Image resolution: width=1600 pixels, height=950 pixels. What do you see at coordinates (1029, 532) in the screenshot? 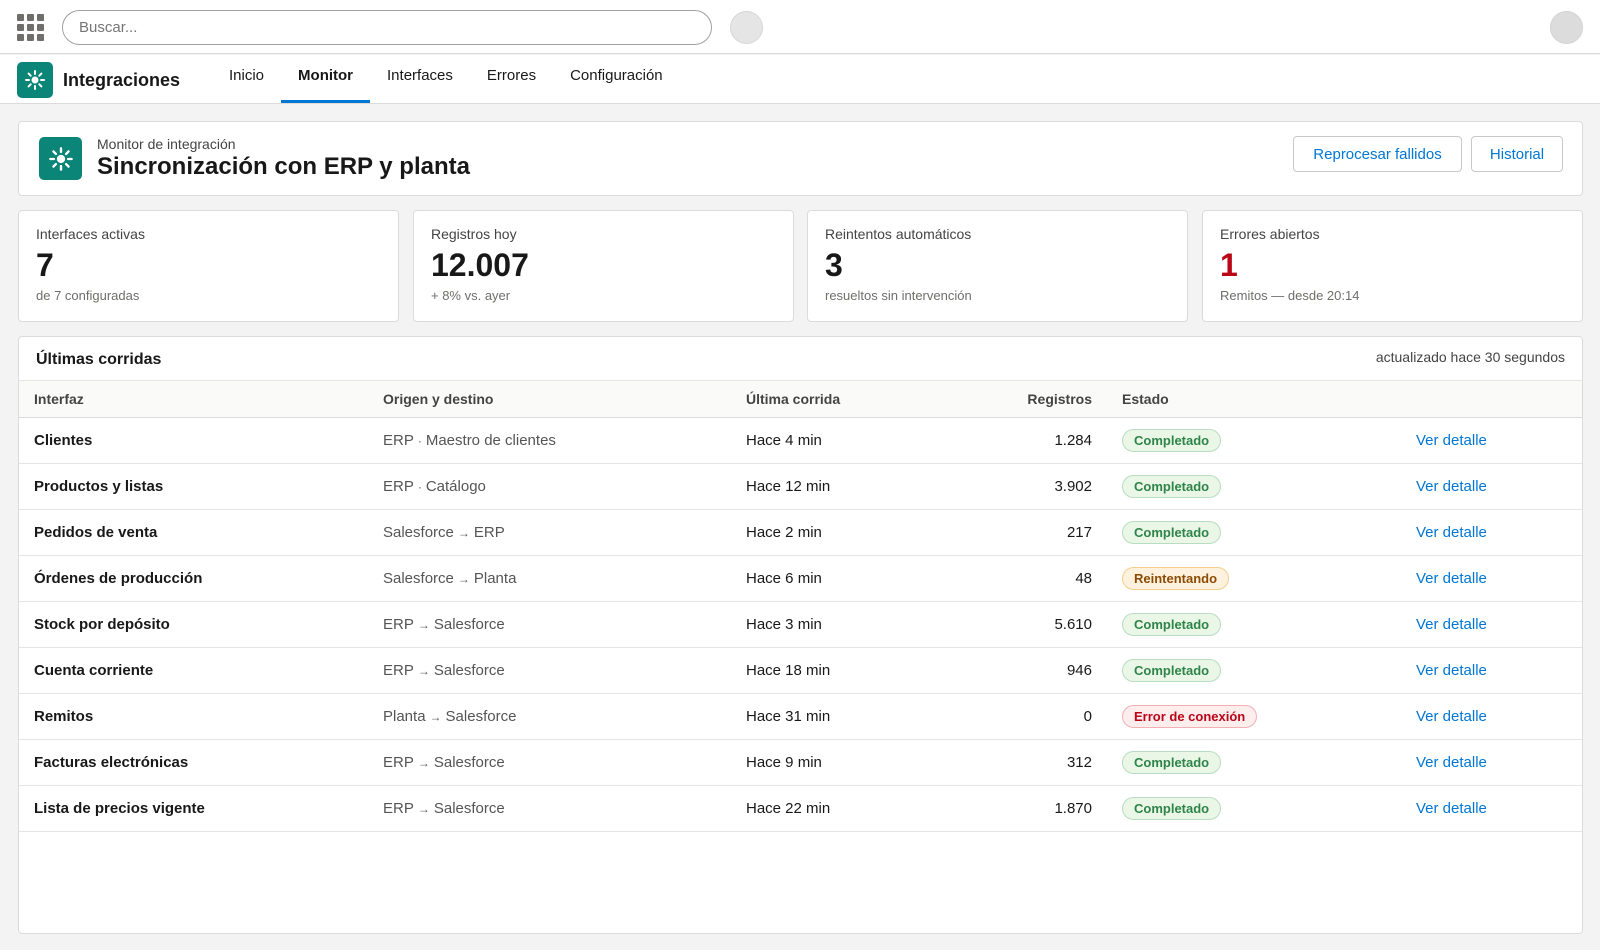
I see `records-count: 217` at bounding box center [1029, 532].